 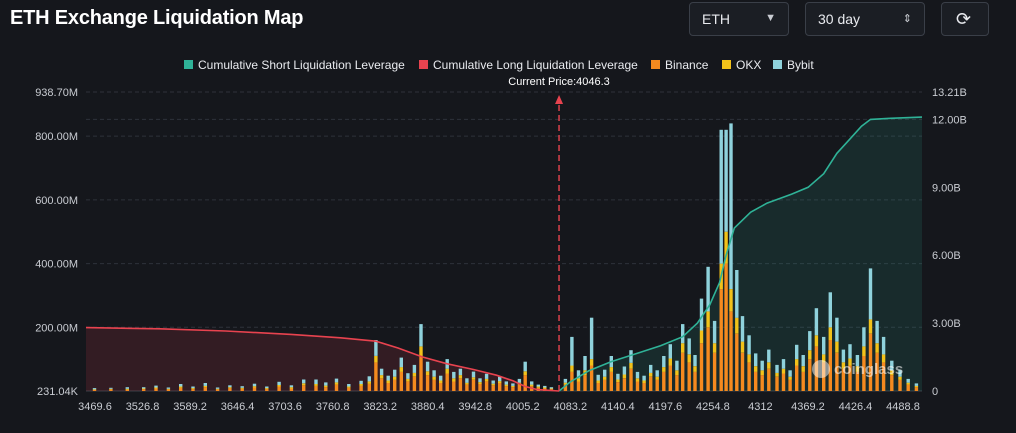 What do you see at coordinates (523, 407) in the screenshot?
I see `x-tick-label: 4005.2` at bounding box center [523, 407].